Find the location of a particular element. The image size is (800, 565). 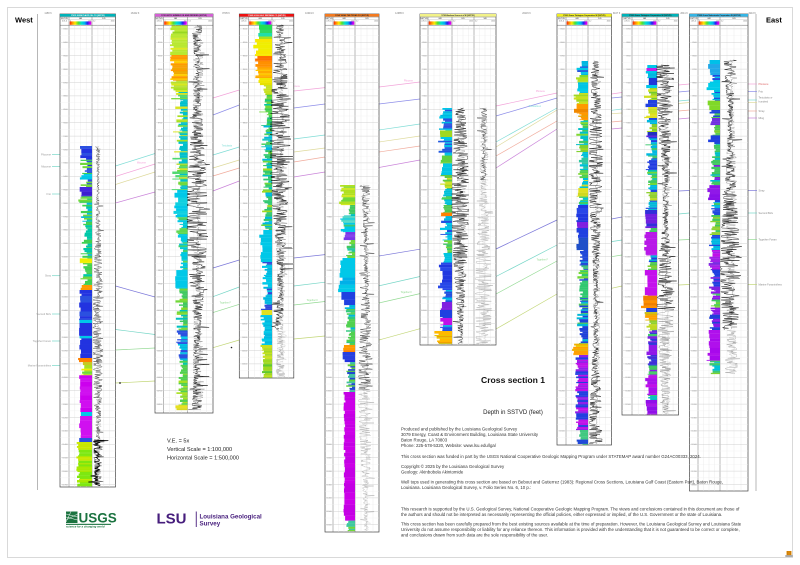

svg-text: 9400 is located at coordinates (628, 124).